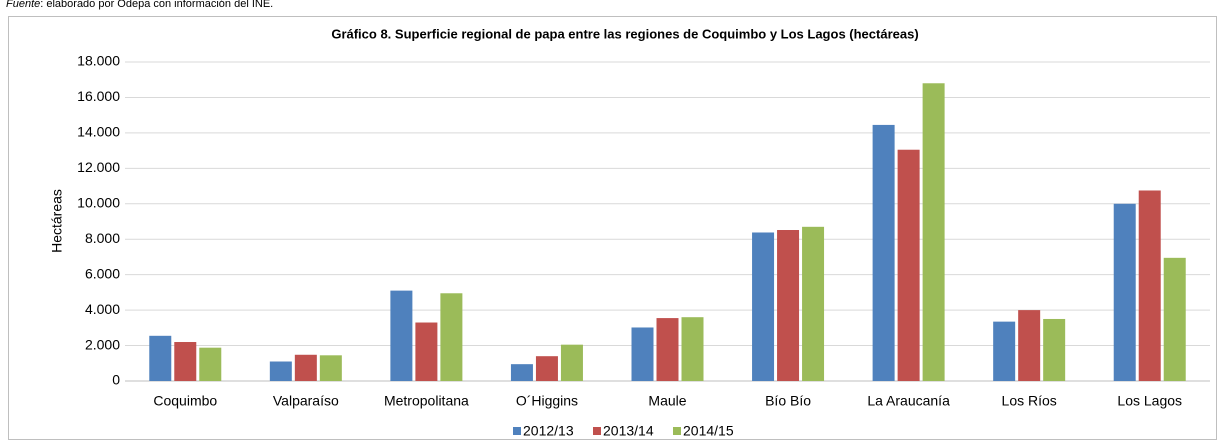  I want to click on legend-label: 2012/13, so click(548, 431).